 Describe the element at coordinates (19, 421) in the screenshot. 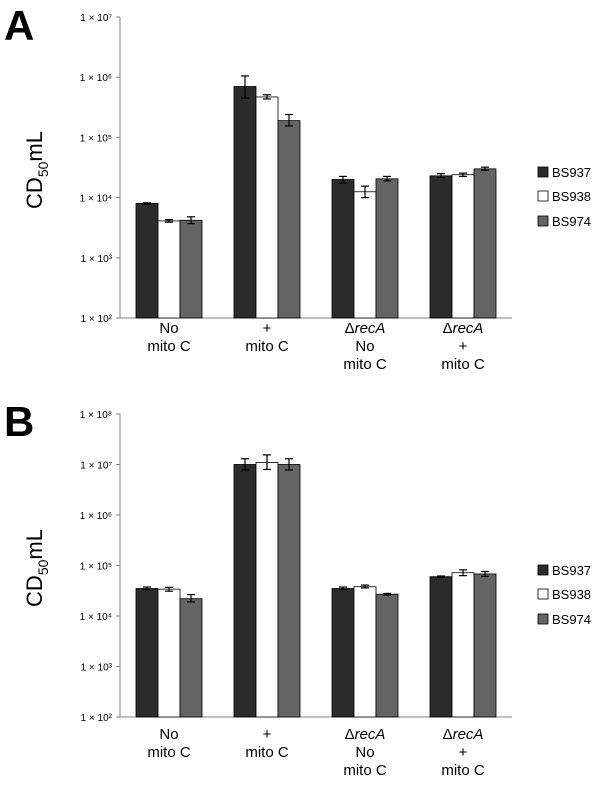

I see `panel-b-letter: B` at that location.